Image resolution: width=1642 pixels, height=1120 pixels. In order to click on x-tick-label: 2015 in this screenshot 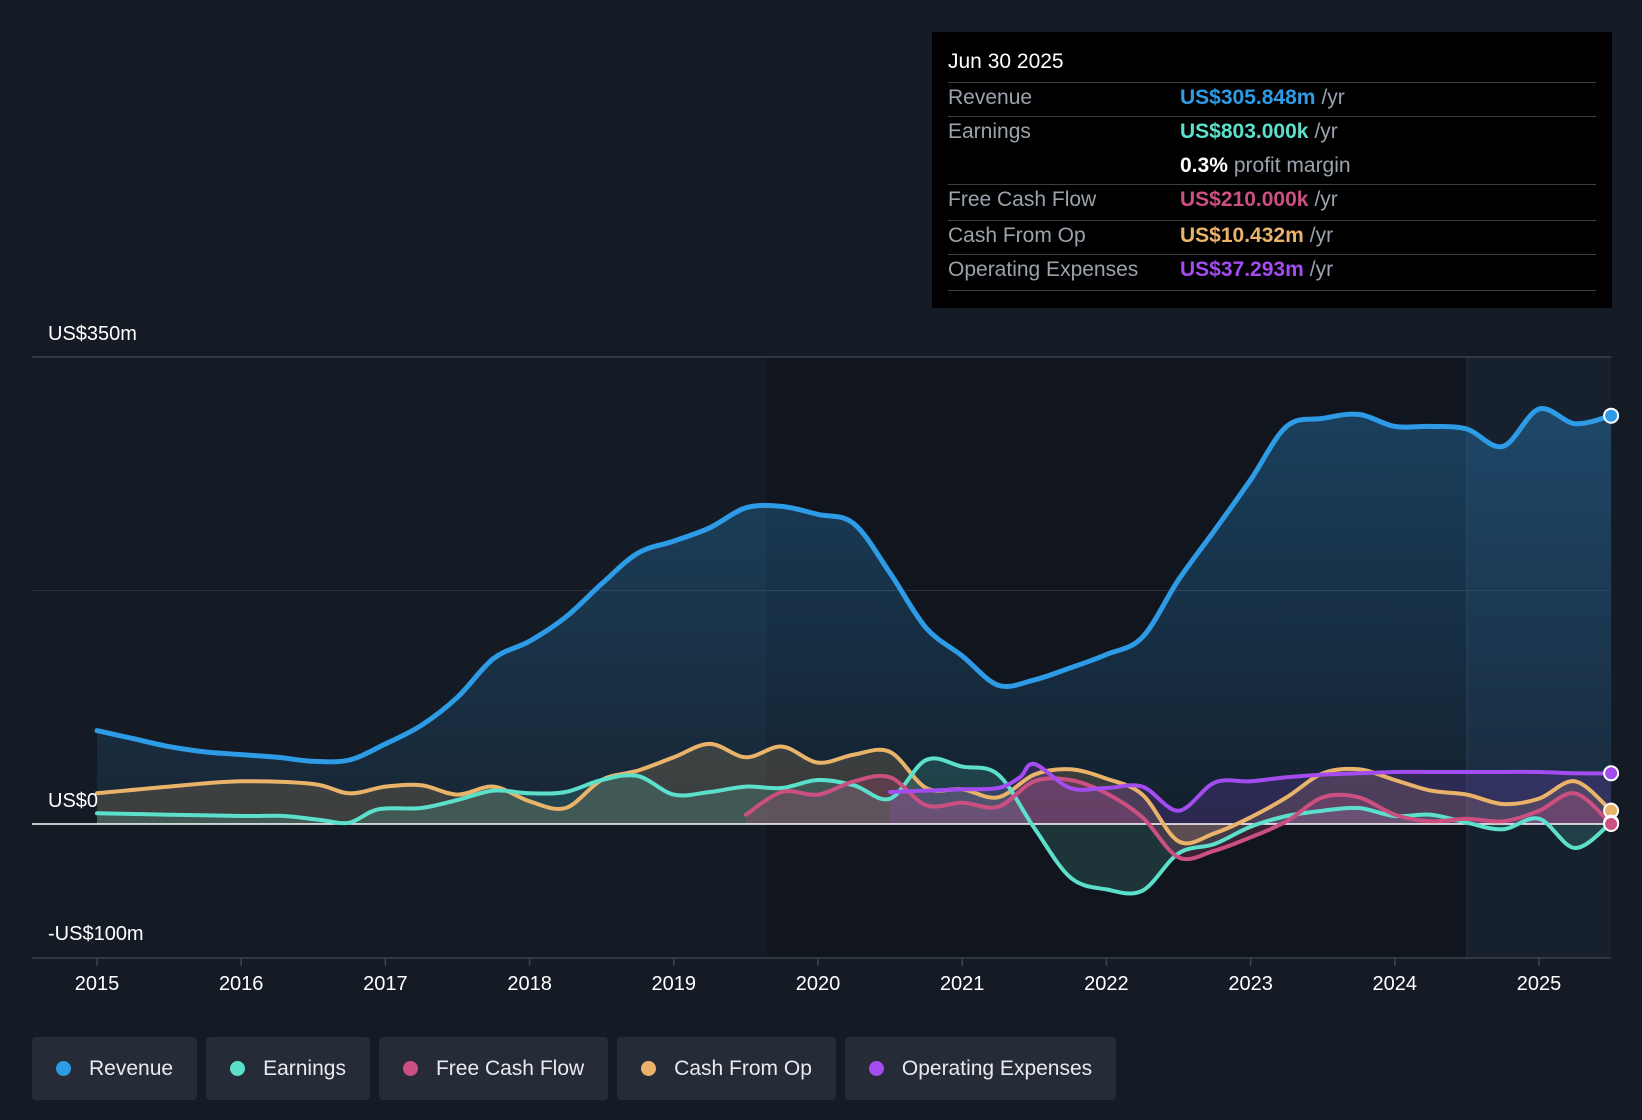, I will do `click(97, 984)`.